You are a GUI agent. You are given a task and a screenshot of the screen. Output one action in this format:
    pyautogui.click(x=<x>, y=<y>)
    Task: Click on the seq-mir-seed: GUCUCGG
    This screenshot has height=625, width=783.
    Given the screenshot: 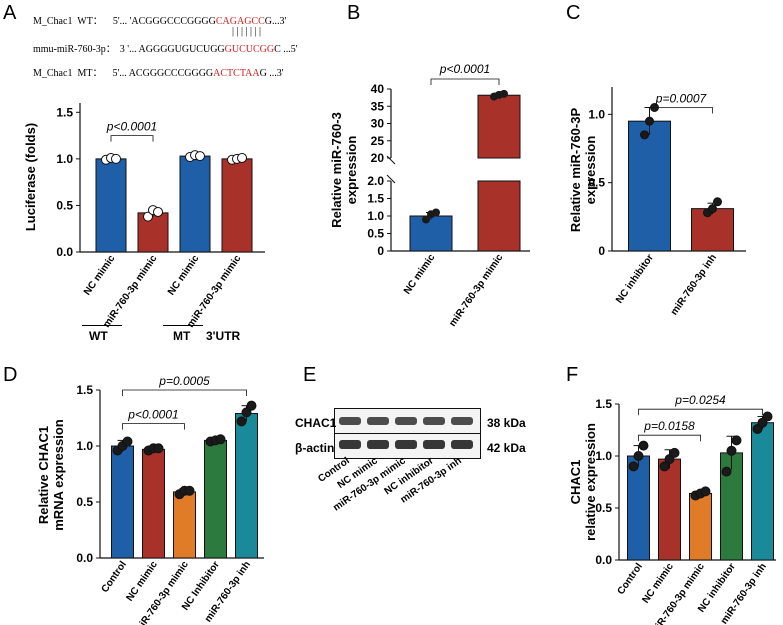 What is the action you would take?
    pyautogui.click(x=249, y=49)
    